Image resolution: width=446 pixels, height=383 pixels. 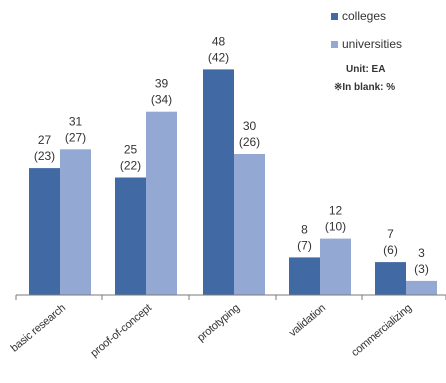 What do you see at coordinates (45, 140) in the screenshot?
I see `value-label: 27` at bounding box center [45, 140].